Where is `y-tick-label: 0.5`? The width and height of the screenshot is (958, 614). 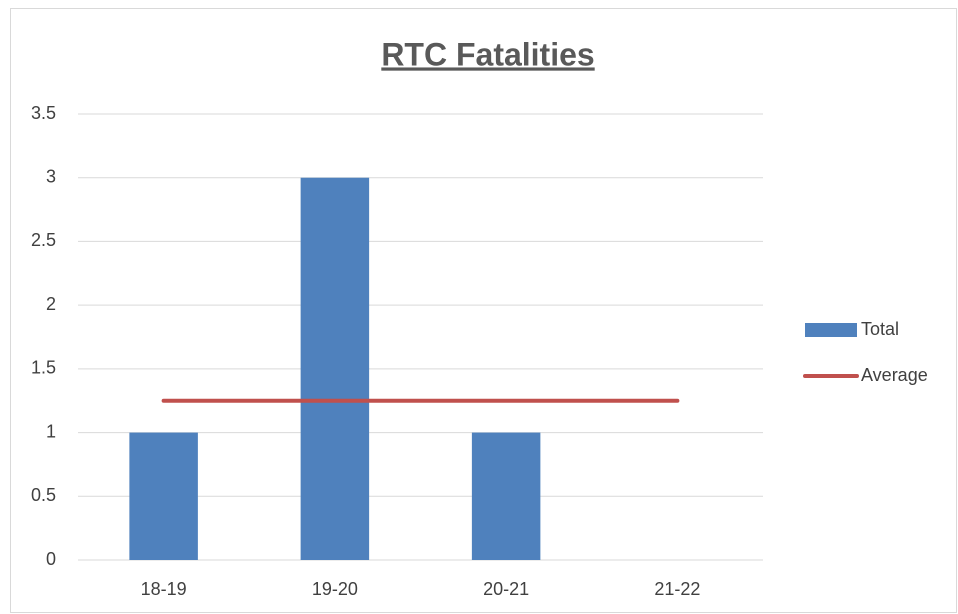 y-tick-label: 0.5 is located at coordinates (43, 495).